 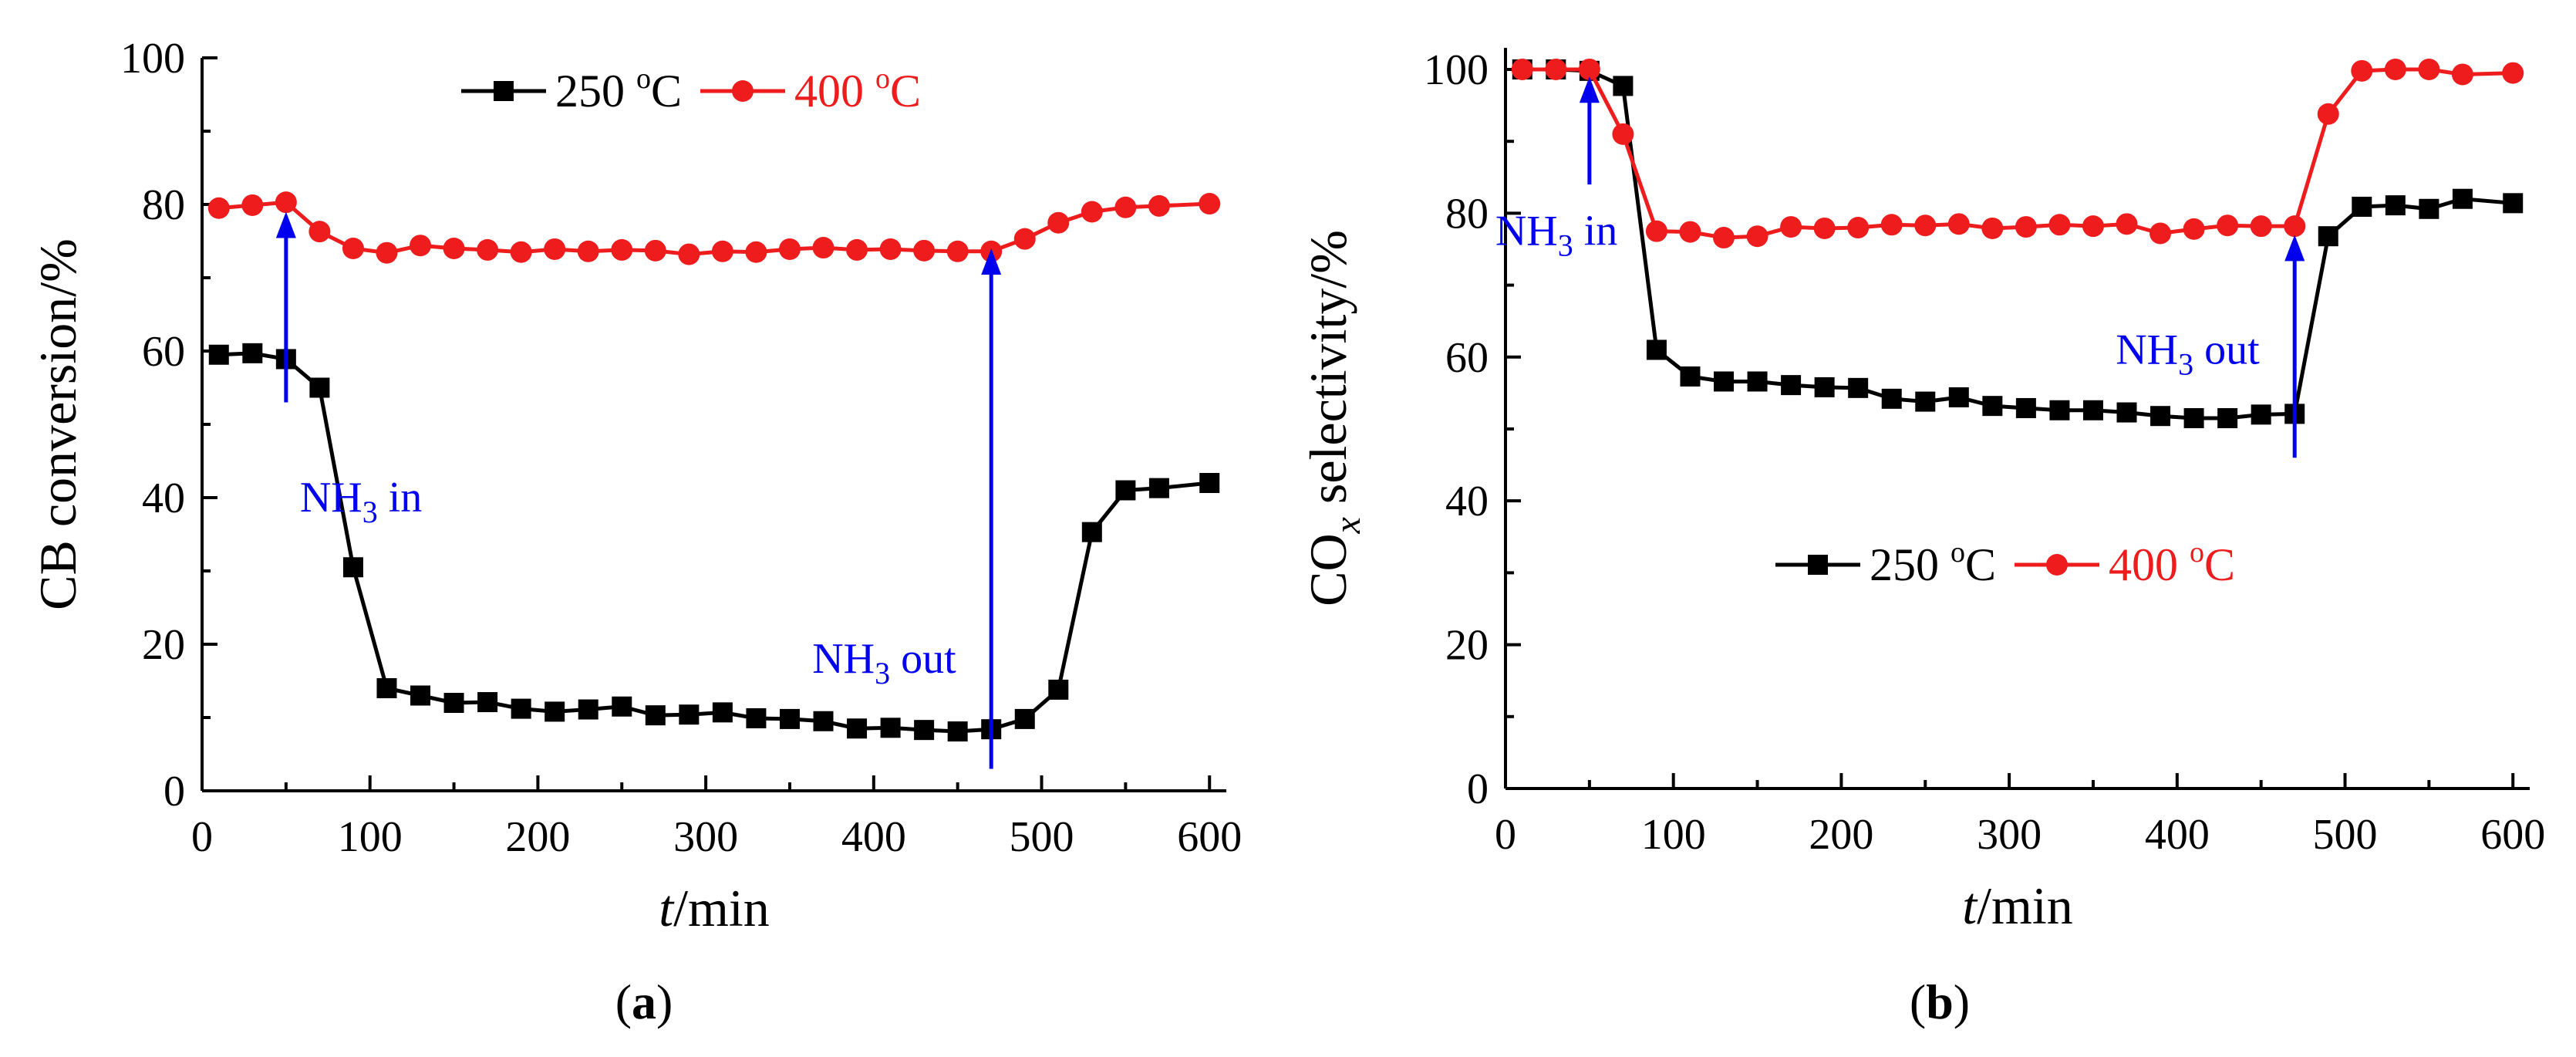 What do you see at coordinates (873, 837) in the screenshot?
I see `x-tick-label: 400` at bounding box center [873, 837].